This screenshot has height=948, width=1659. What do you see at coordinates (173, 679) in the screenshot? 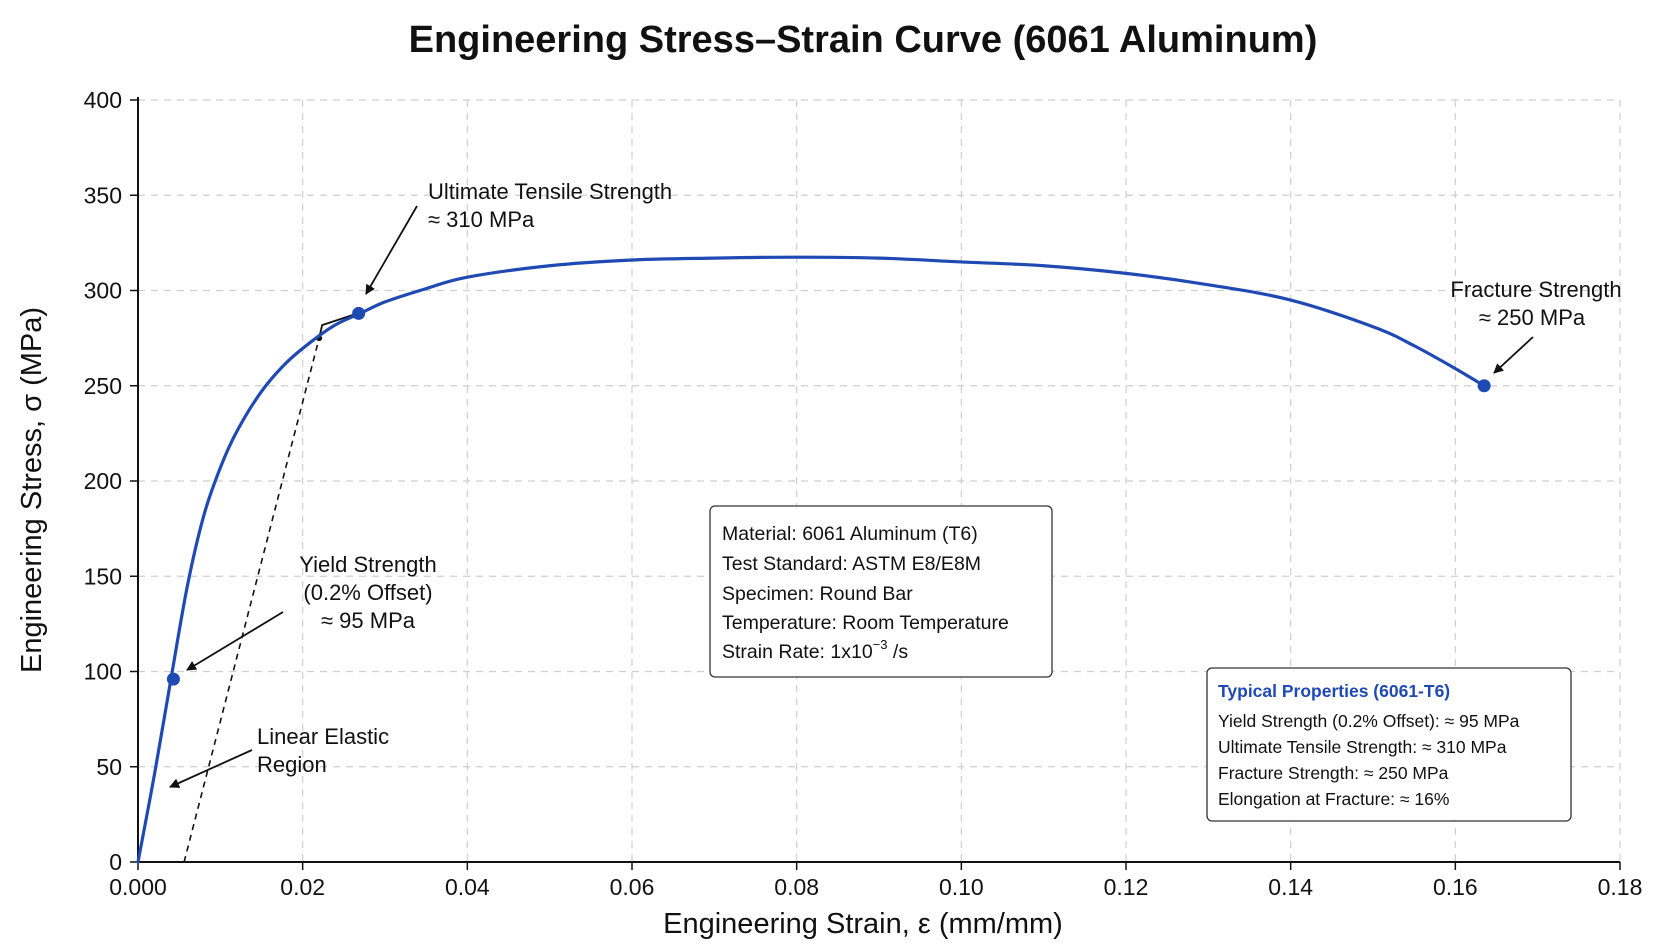
I see `point-yield` at bounding box center [173, 679].